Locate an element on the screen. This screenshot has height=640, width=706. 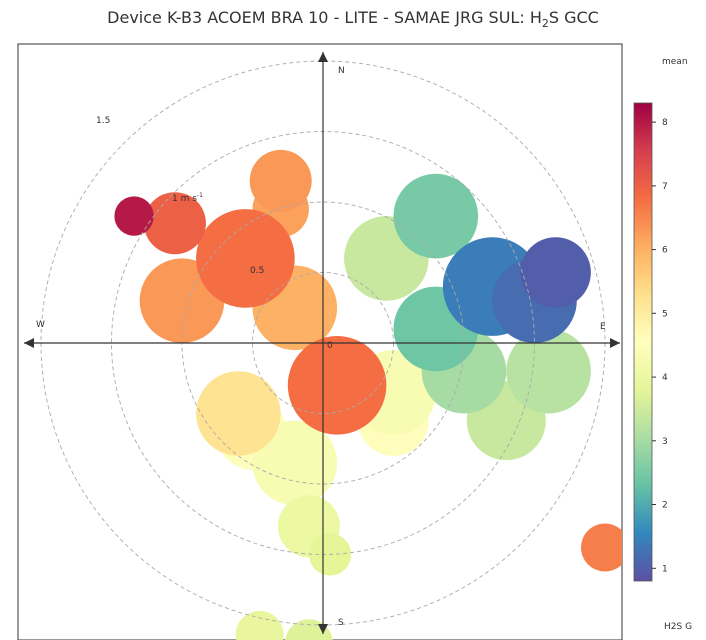
compass-west: W is located at coordinates (40, 325).